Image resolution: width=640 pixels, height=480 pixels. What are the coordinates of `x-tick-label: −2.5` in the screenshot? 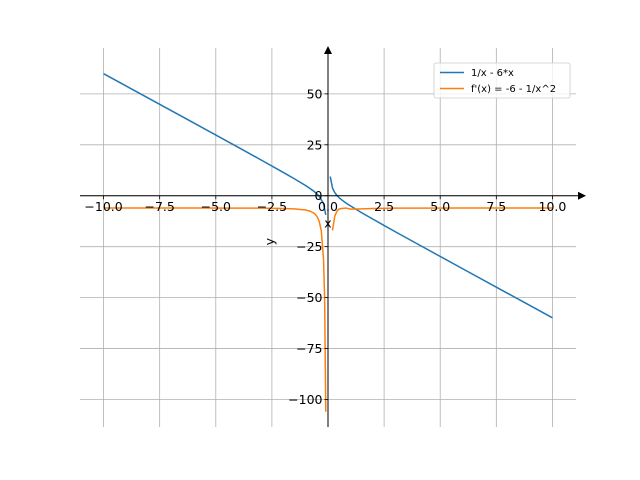 It's located at (272, 206).